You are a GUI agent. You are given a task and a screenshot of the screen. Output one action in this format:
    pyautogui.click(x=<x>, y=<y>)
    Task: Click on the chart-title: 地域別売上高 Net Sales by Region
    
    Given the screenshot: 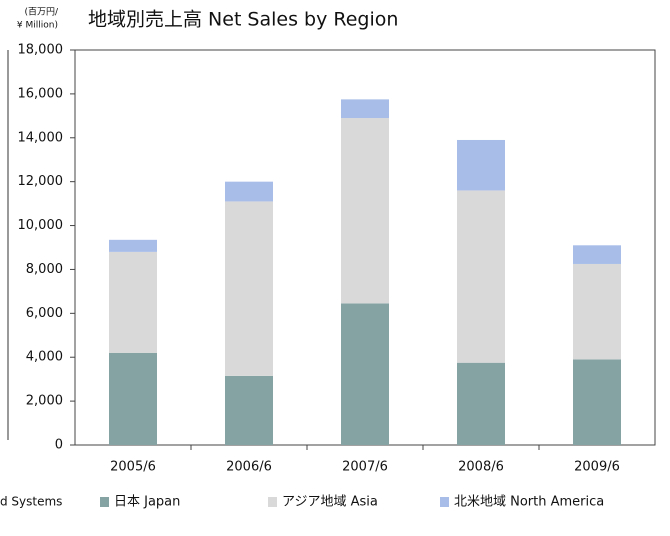 What is the action you would take?
    pyautogui.click(x=243, y=20)
    